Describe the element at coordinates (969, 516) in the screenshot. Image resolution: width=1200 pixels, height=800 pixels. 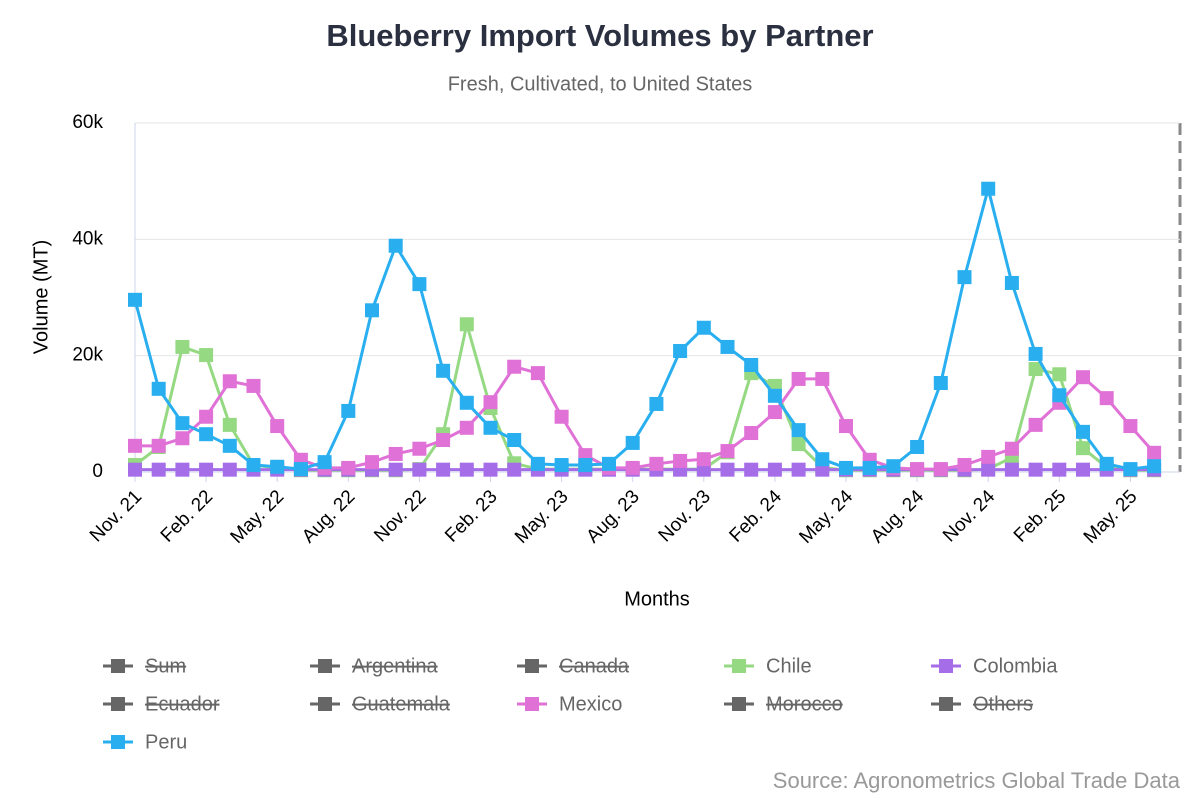
I see `x-tick-label: Nov. 24` at that location.